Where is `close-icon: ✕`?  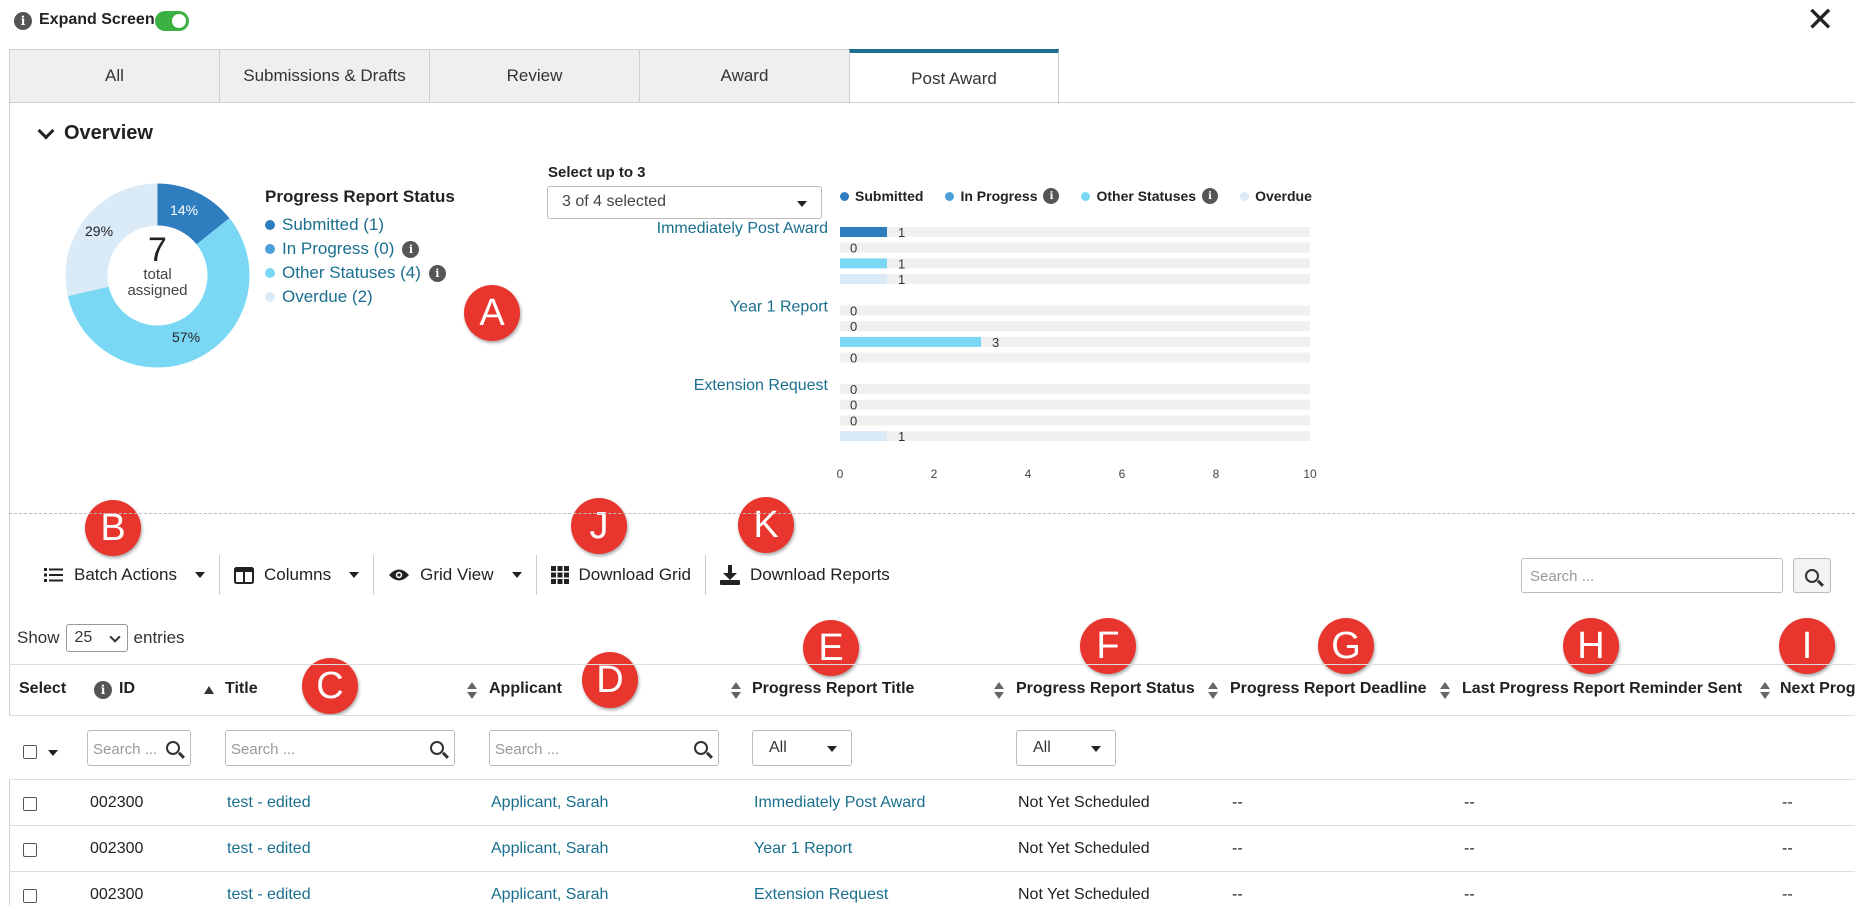 close-icon: ✕ is located at coordinates (1820, 20).